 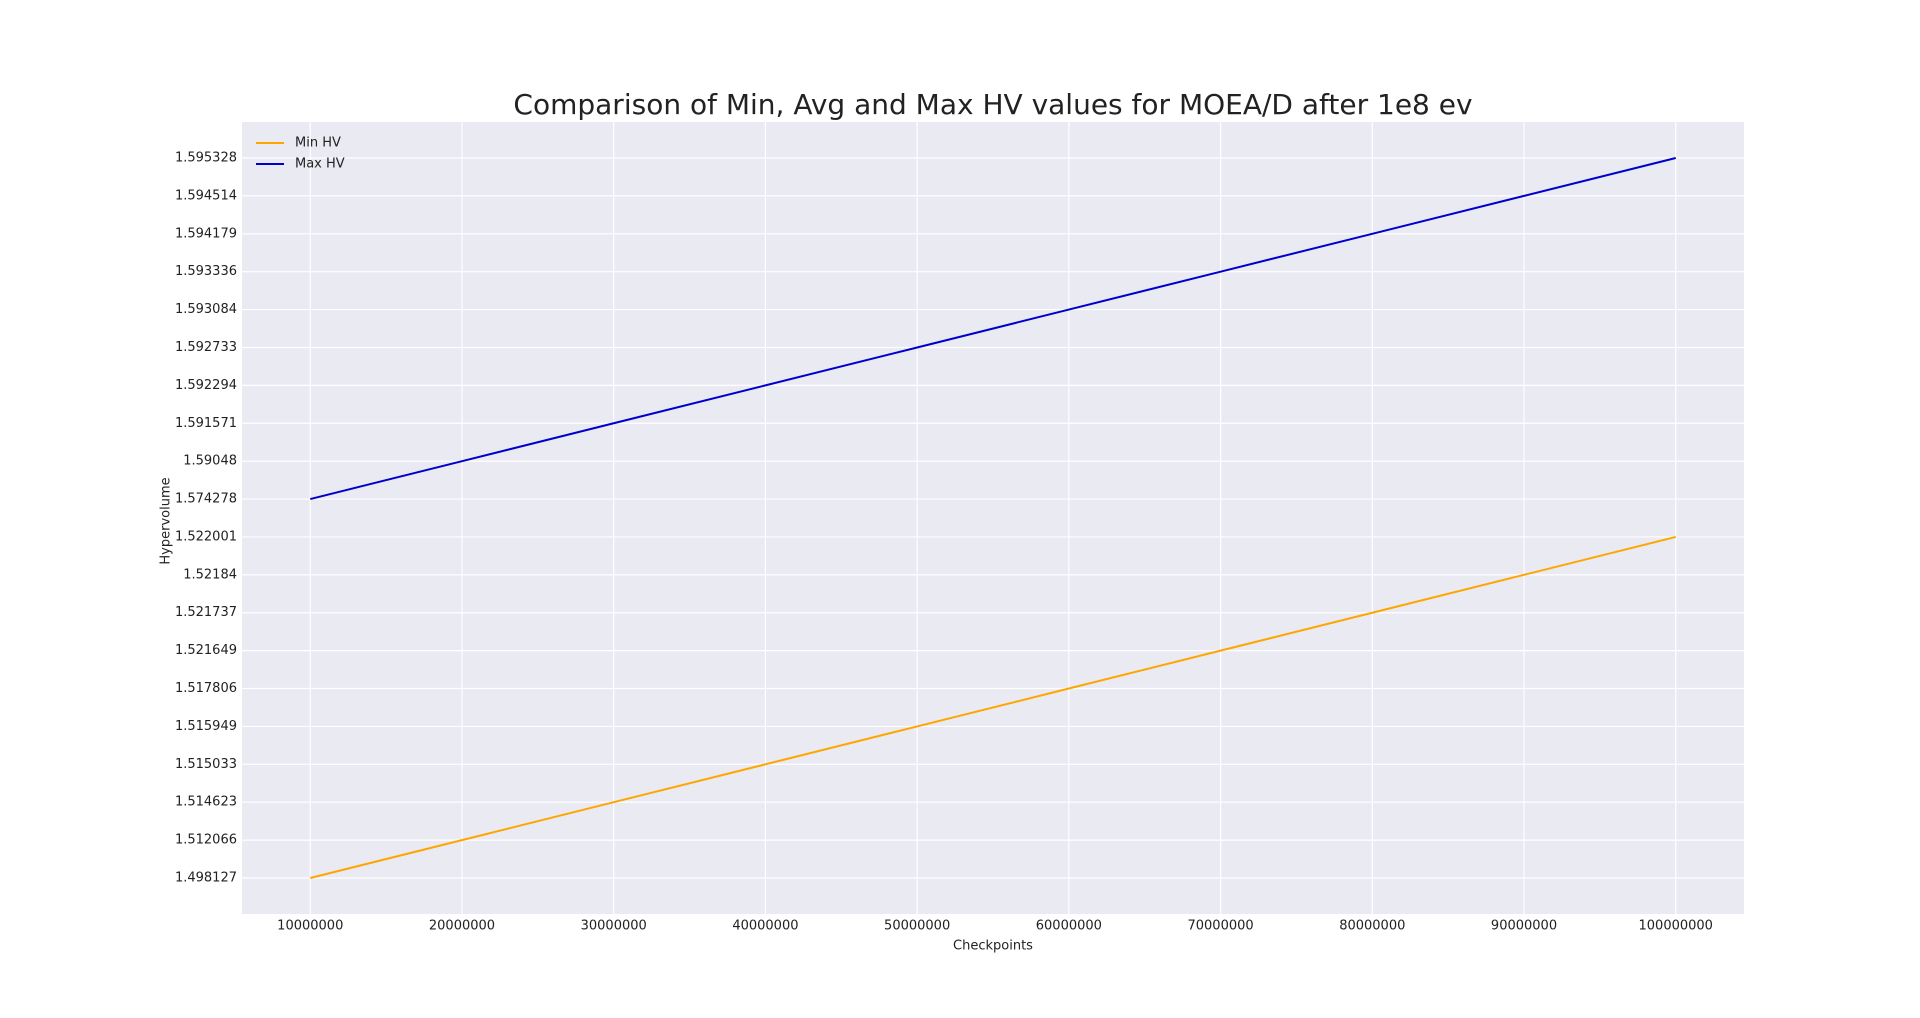 What do you see at coordinates (166, 520) in the screenshot?
I see `y-axis-label: Hypervolume` at bounding box center [166, 520].